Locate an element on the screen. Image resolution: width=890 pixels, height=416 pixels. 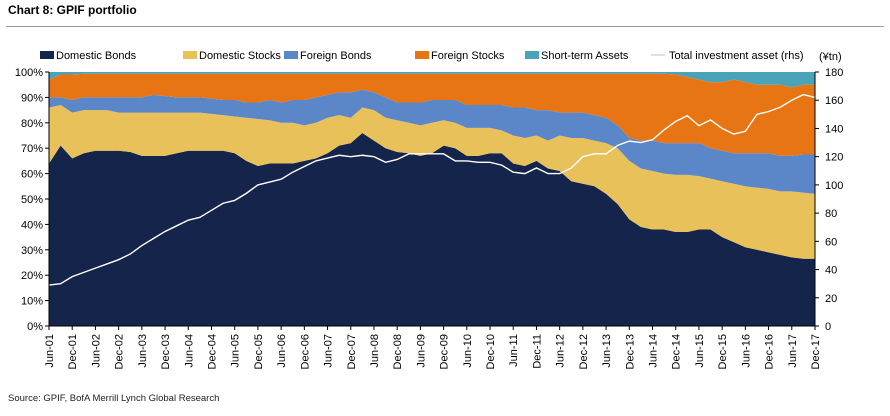
x-tick-label: Jun-03 is located at coordinates (143, 351).